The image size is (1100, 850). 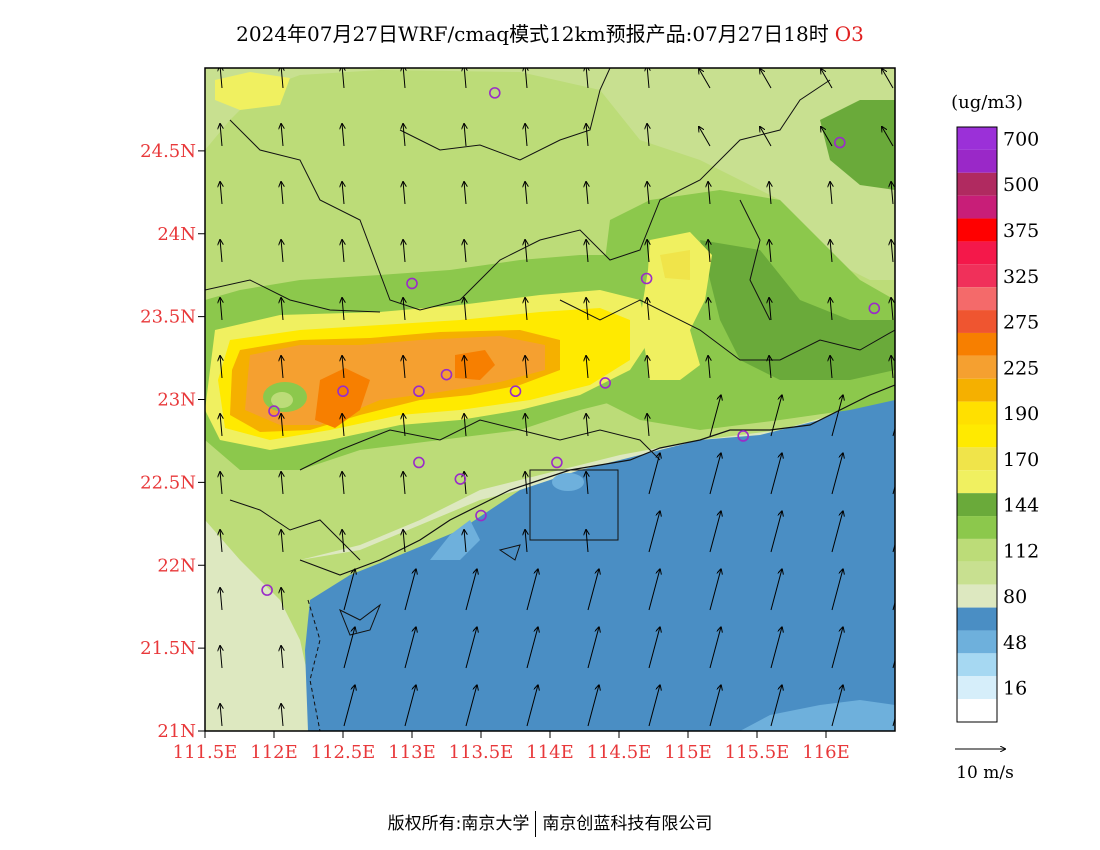 I want to click on peak-west, so click(x=342, y=398).